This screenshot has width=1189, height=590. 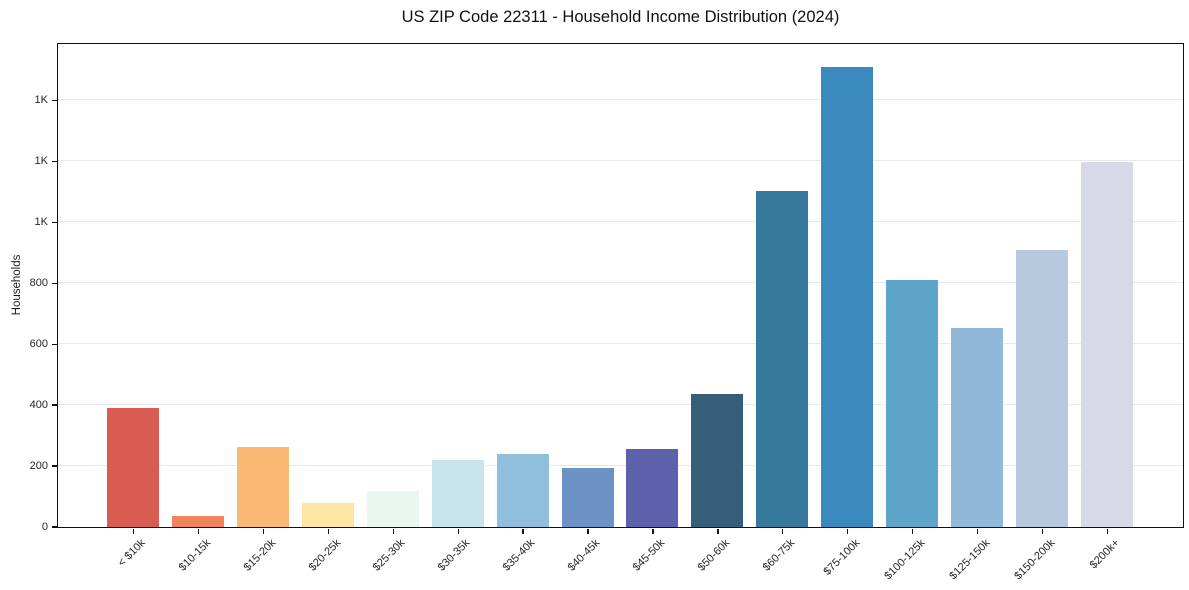 I want to click on x-tick-label: $10-15k, so click(x=194, y=555).